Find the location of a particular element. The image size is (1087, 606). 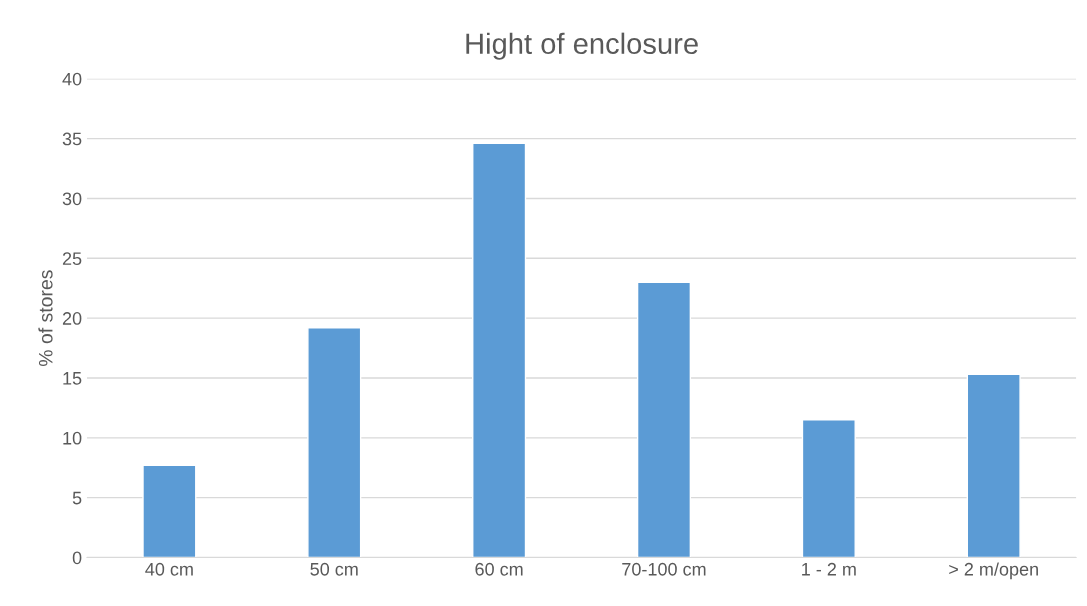

y-tick-label: 25 is located at coordinates (72, 259).